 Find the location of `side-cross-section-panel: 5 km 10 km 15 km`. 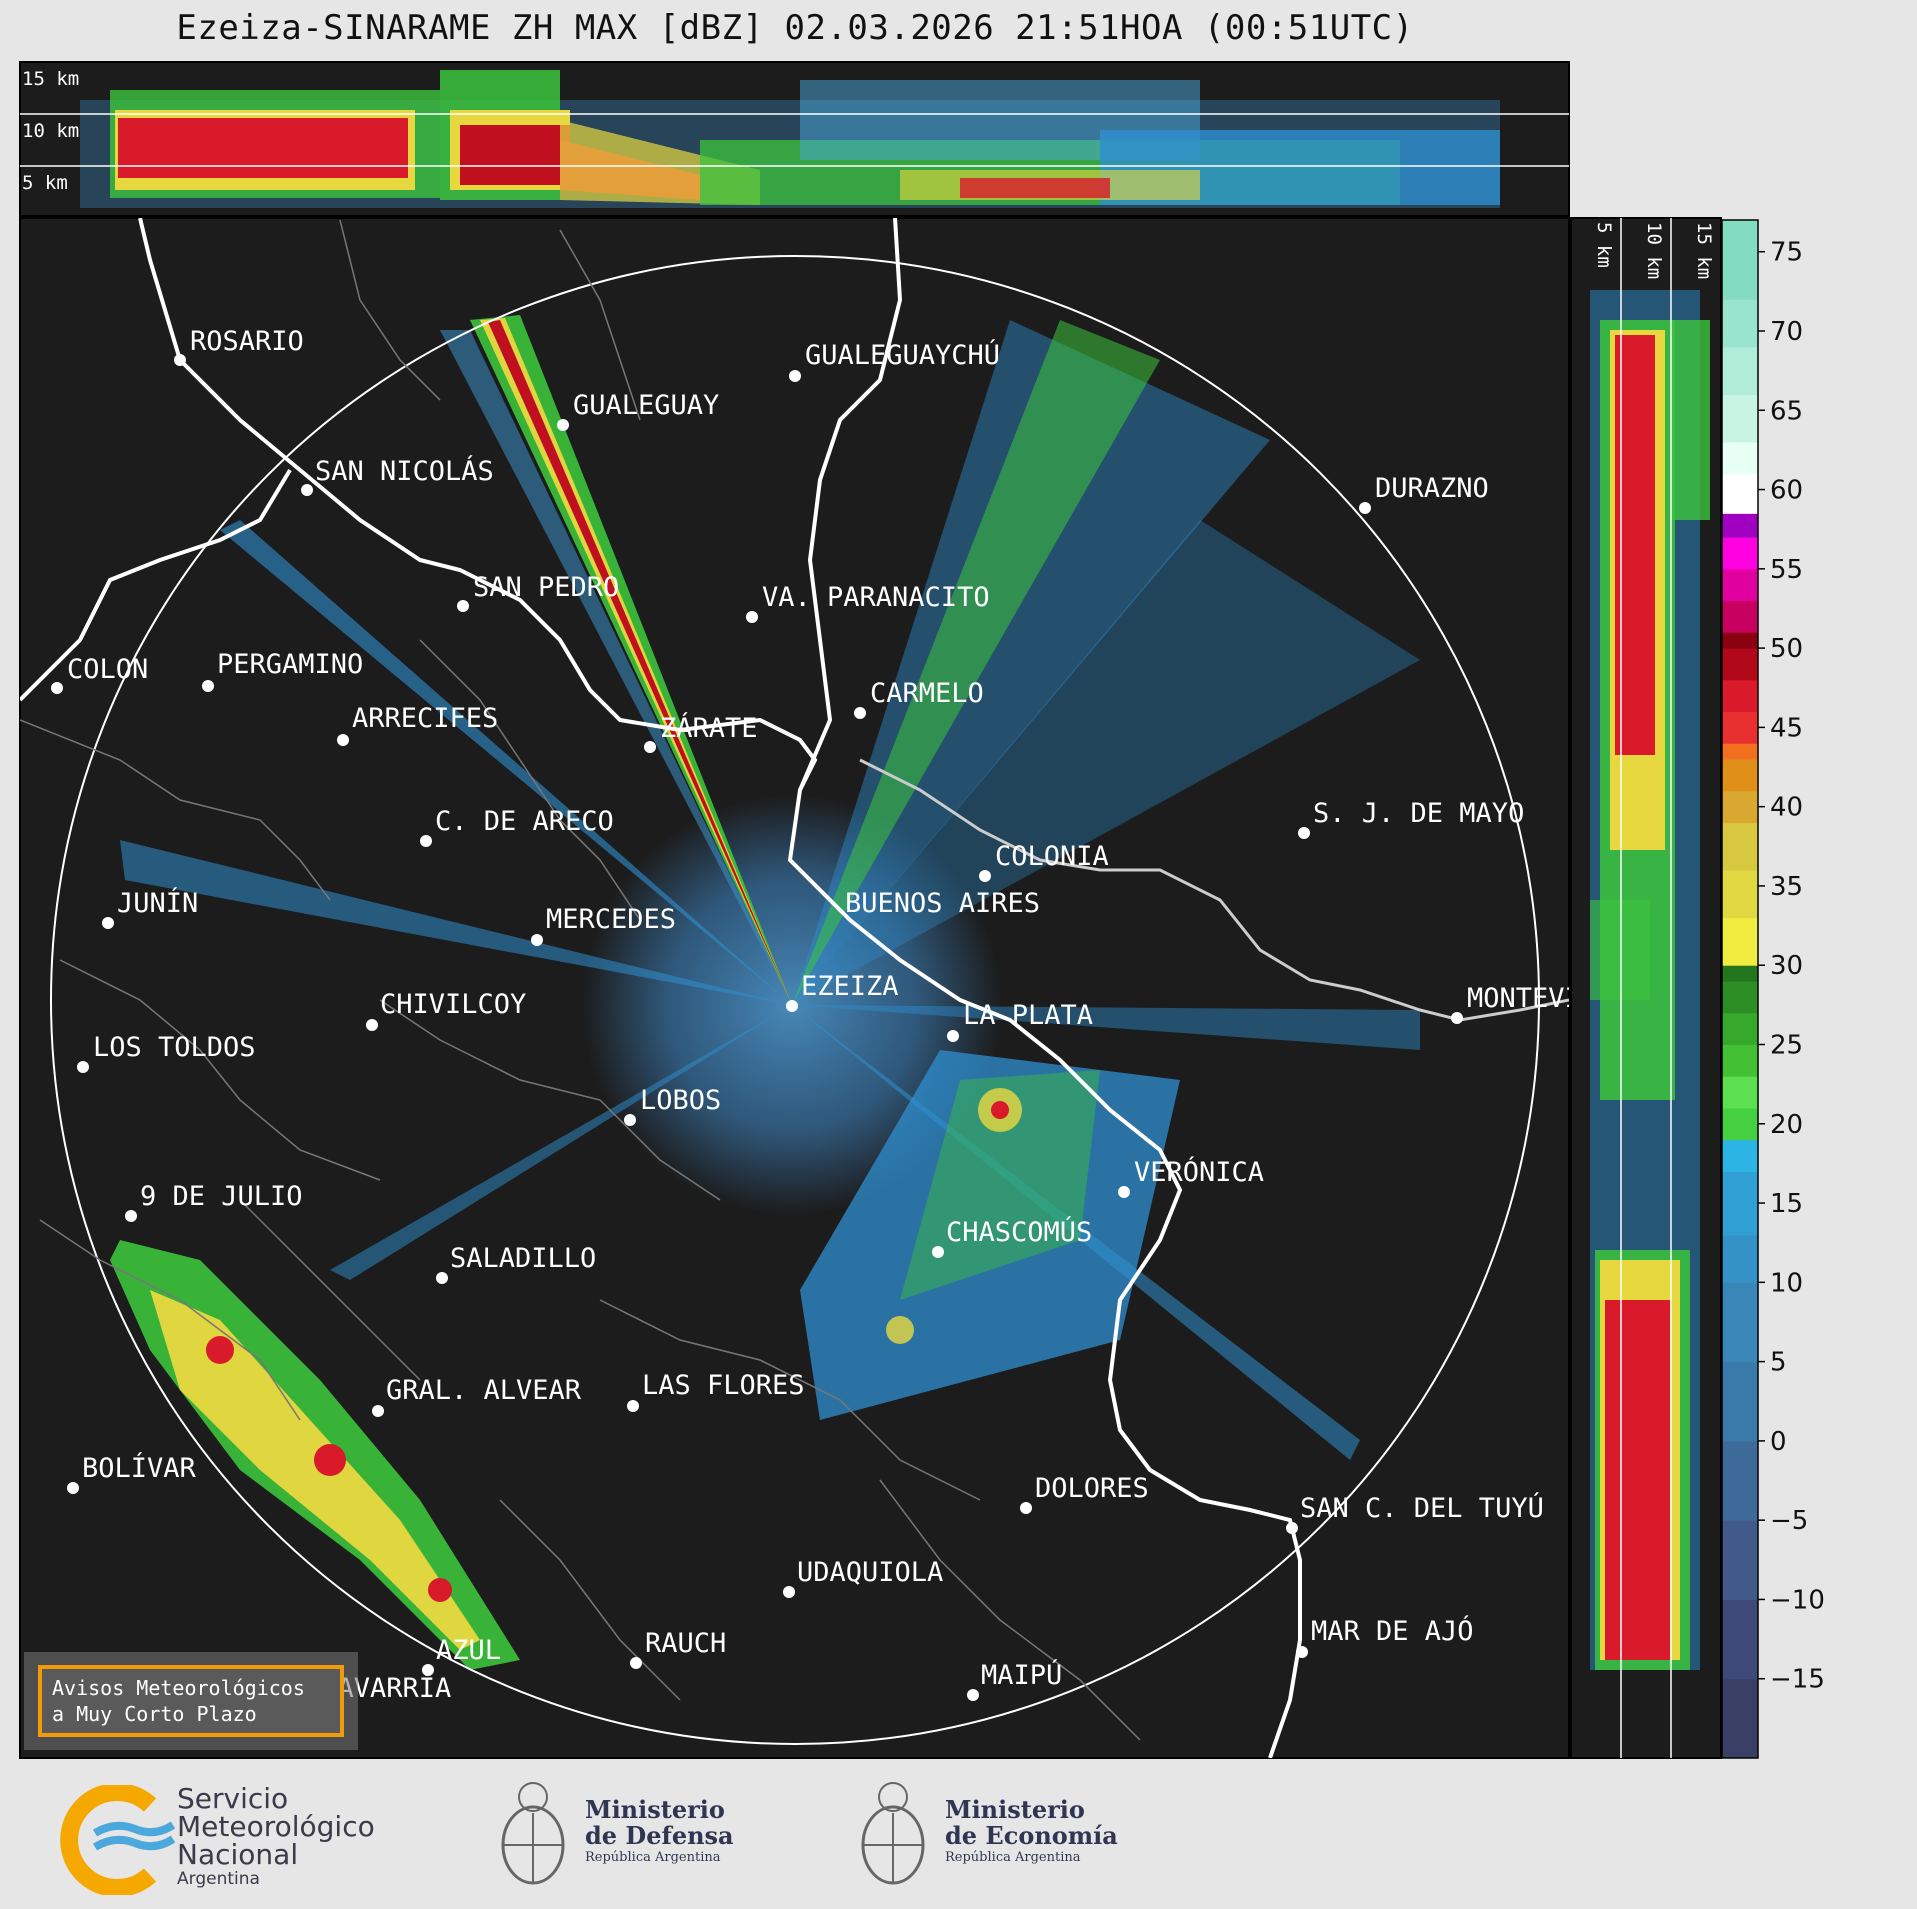

side-cross-section-panel: 5 km 10 km 15 km is located at coordinates (1646, 988).